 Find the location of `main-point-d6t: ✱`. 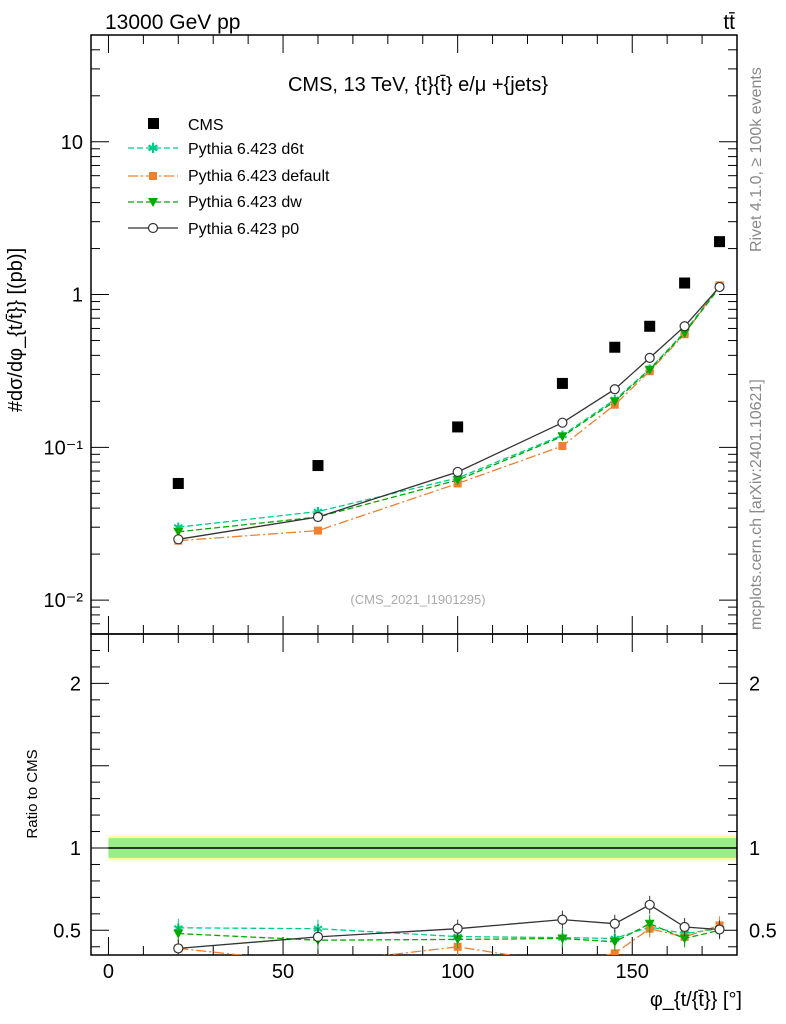

main-point-d6t: ✱ is located at coordinates (178, 527).